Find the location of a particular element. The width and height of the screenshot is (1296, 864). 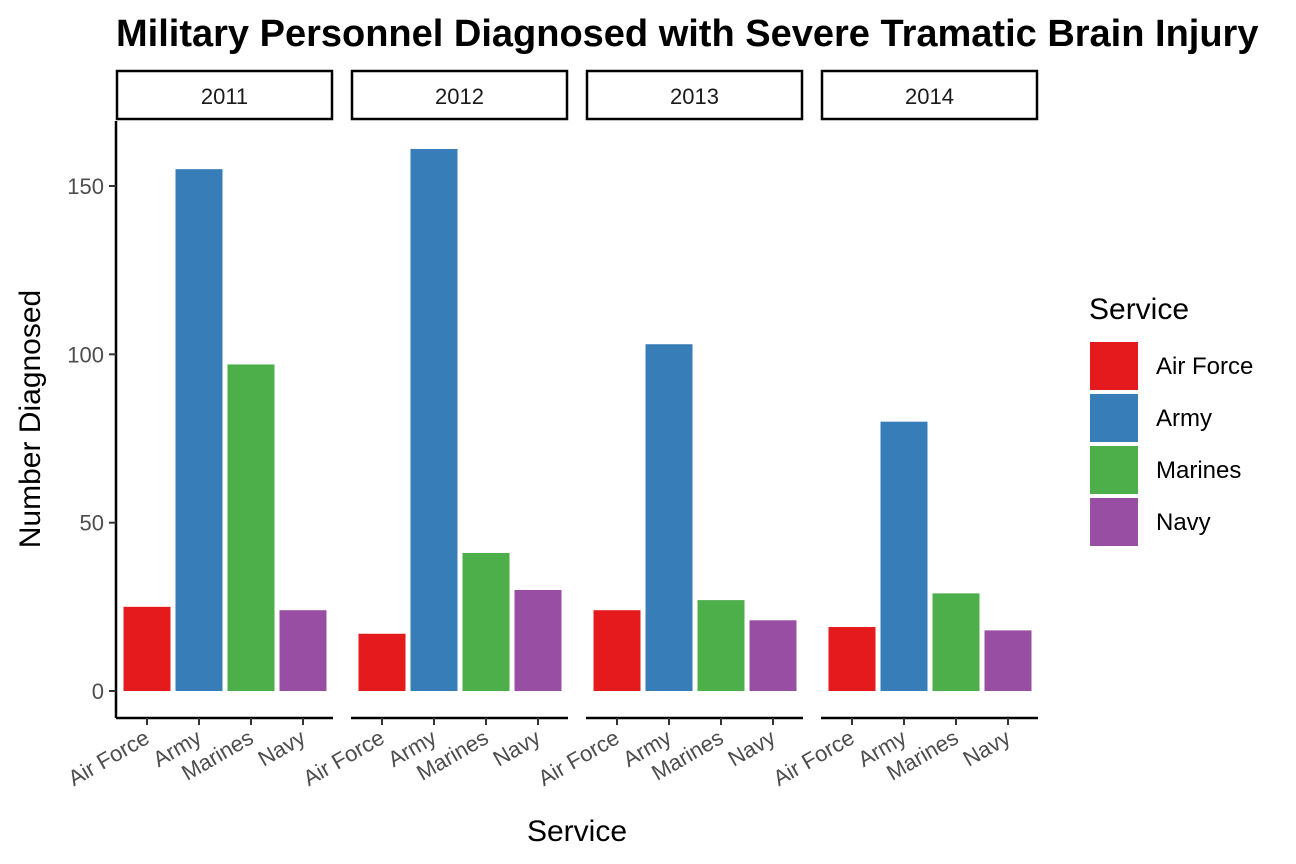

legend-item-army: Army is located at coordinates (1151, 418).